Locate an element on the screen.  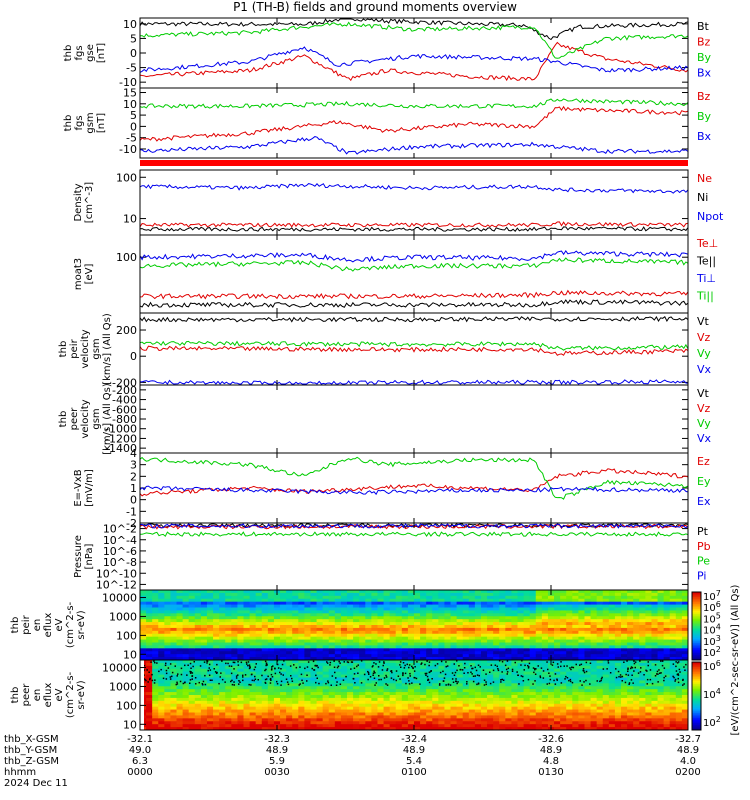
y-tick-label: -600 is located at coordinates (124, 409).